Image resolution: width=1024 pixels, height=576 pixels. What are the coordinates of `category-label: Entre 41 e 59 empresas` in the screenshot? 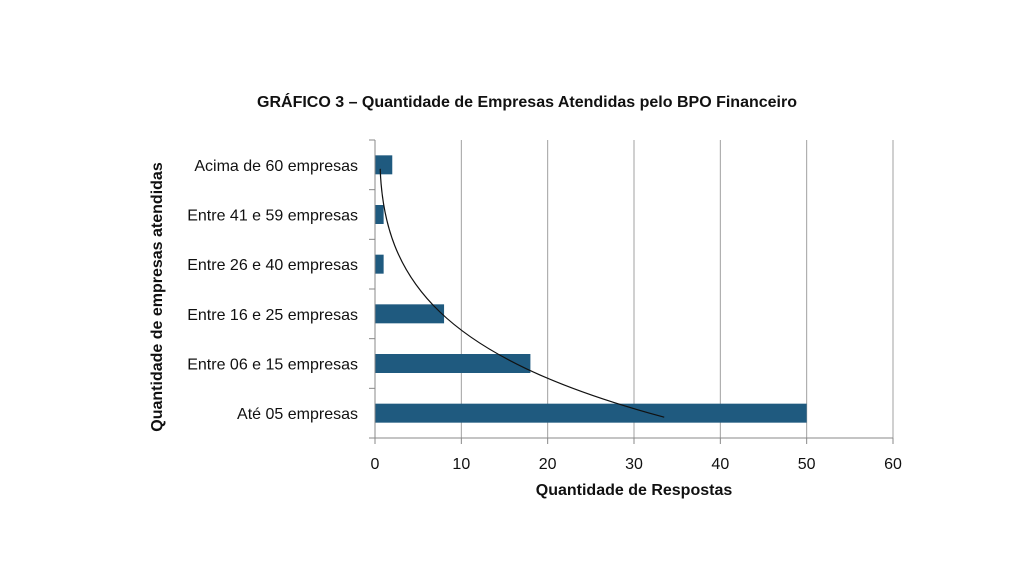 It's located at (272, 216).